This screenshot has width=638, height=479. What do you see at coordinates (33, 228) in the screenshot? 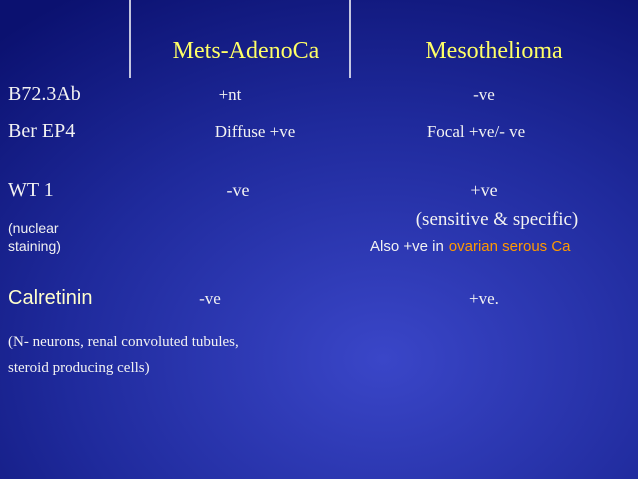
I see `row-sublabel: (nuclear` at bounding box center [33, 228].